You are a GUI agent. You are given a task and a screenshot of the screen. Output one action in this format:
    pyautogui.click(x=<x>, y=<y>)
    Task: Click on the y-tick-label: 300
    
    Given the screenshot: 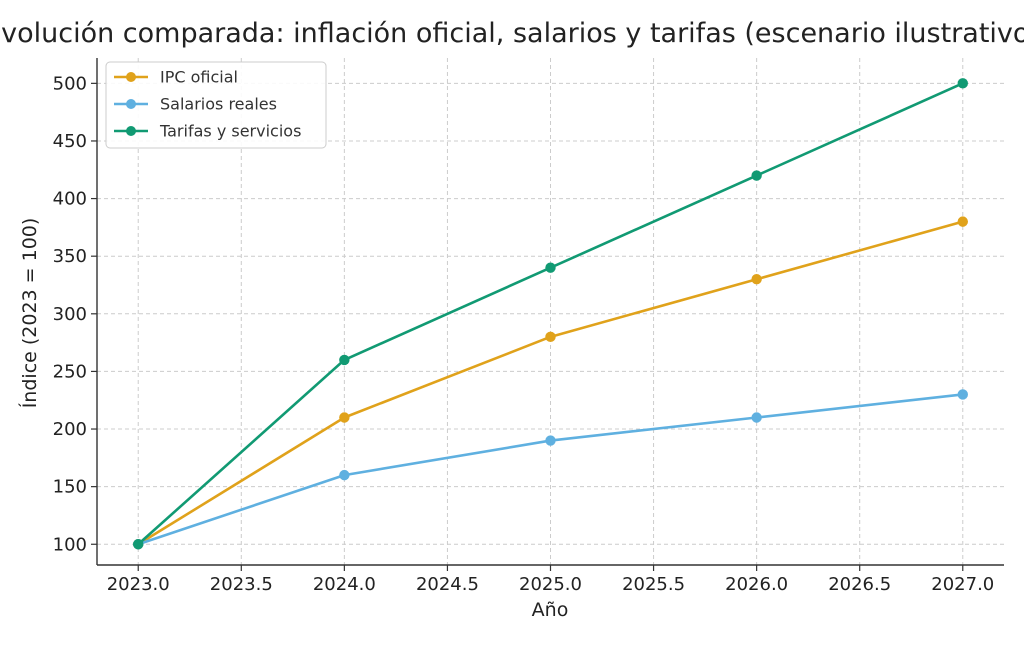 What is the action you would take?
    pyautogui.click(x=70, y=314)
    